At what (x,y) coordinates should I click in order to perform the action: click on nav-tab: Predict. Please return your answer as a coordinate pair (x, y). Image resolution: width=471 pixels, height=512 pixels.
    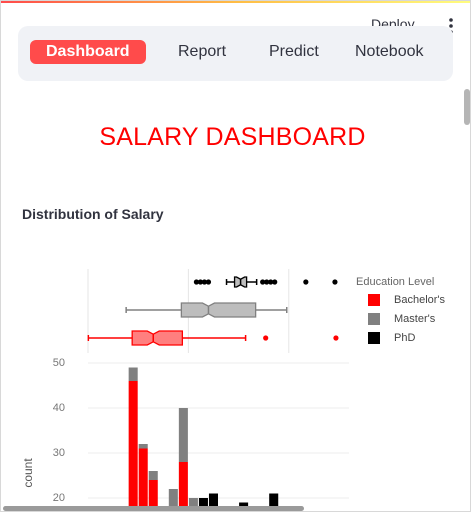
    Looking at the image, I should click on (294, 51).